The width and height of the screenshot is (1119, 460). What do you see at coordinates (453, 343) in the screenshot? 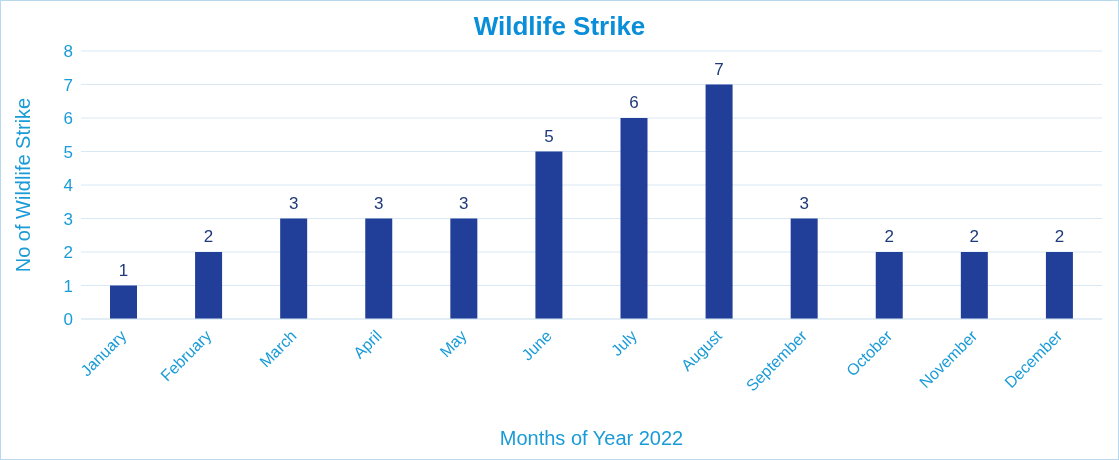
I see `x-tick-label: May` at bounding box center [453, 343].